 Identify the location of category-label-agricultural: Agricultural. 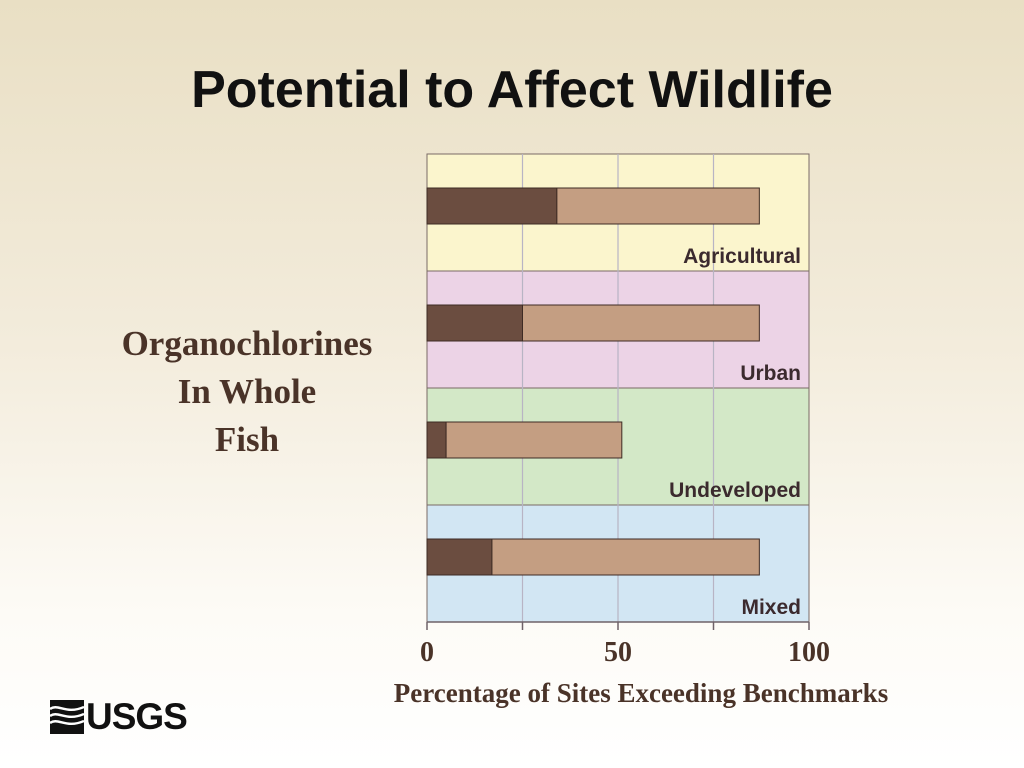
(742, 256).